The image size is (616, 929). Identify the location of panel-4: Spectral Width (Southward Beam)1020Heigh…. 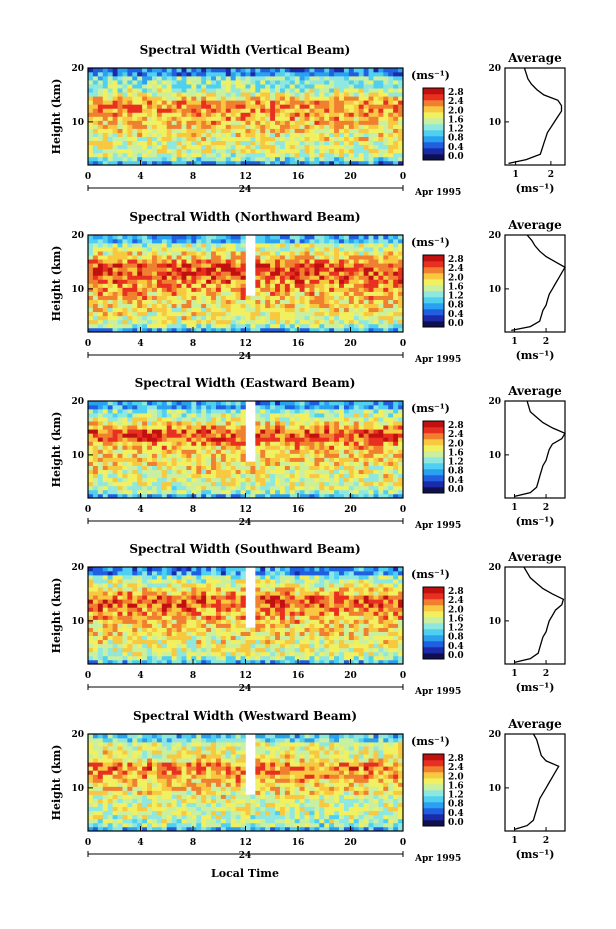
(308, 619).